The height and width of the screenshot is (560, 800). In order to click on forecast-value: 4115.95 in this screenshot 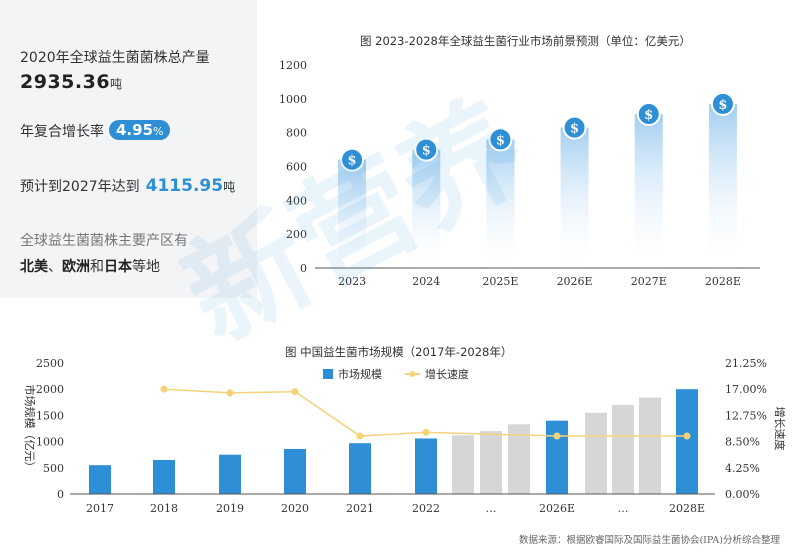, I will do `click(184, 186)`.